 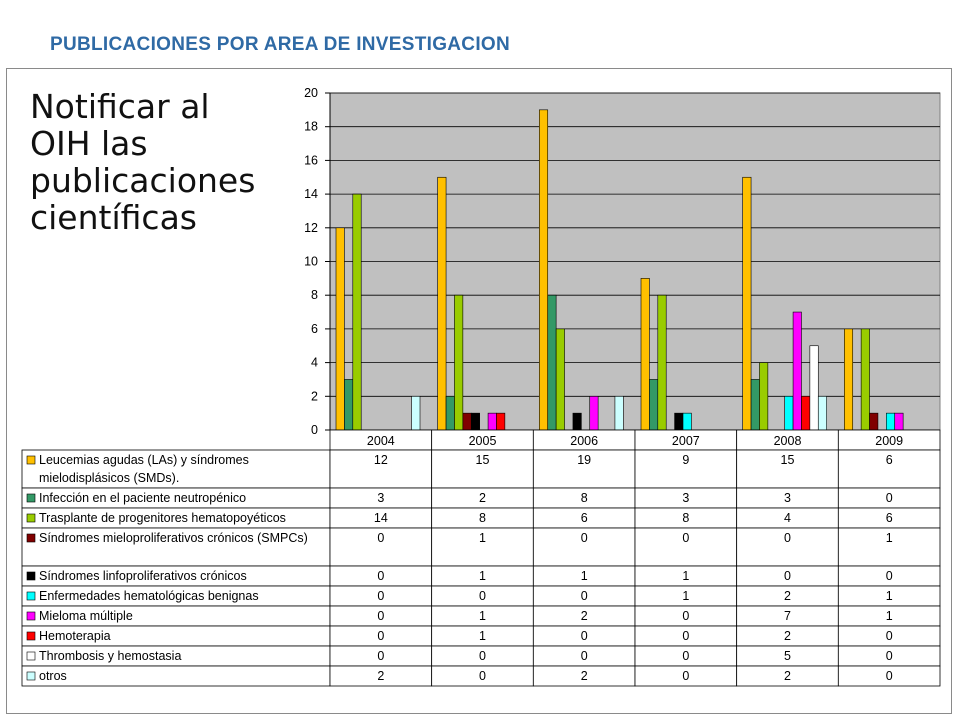 What do you see at coordinates (686, 441) in the screenshot?
I see `category-label: 2007` at bounding box center [686, 441].